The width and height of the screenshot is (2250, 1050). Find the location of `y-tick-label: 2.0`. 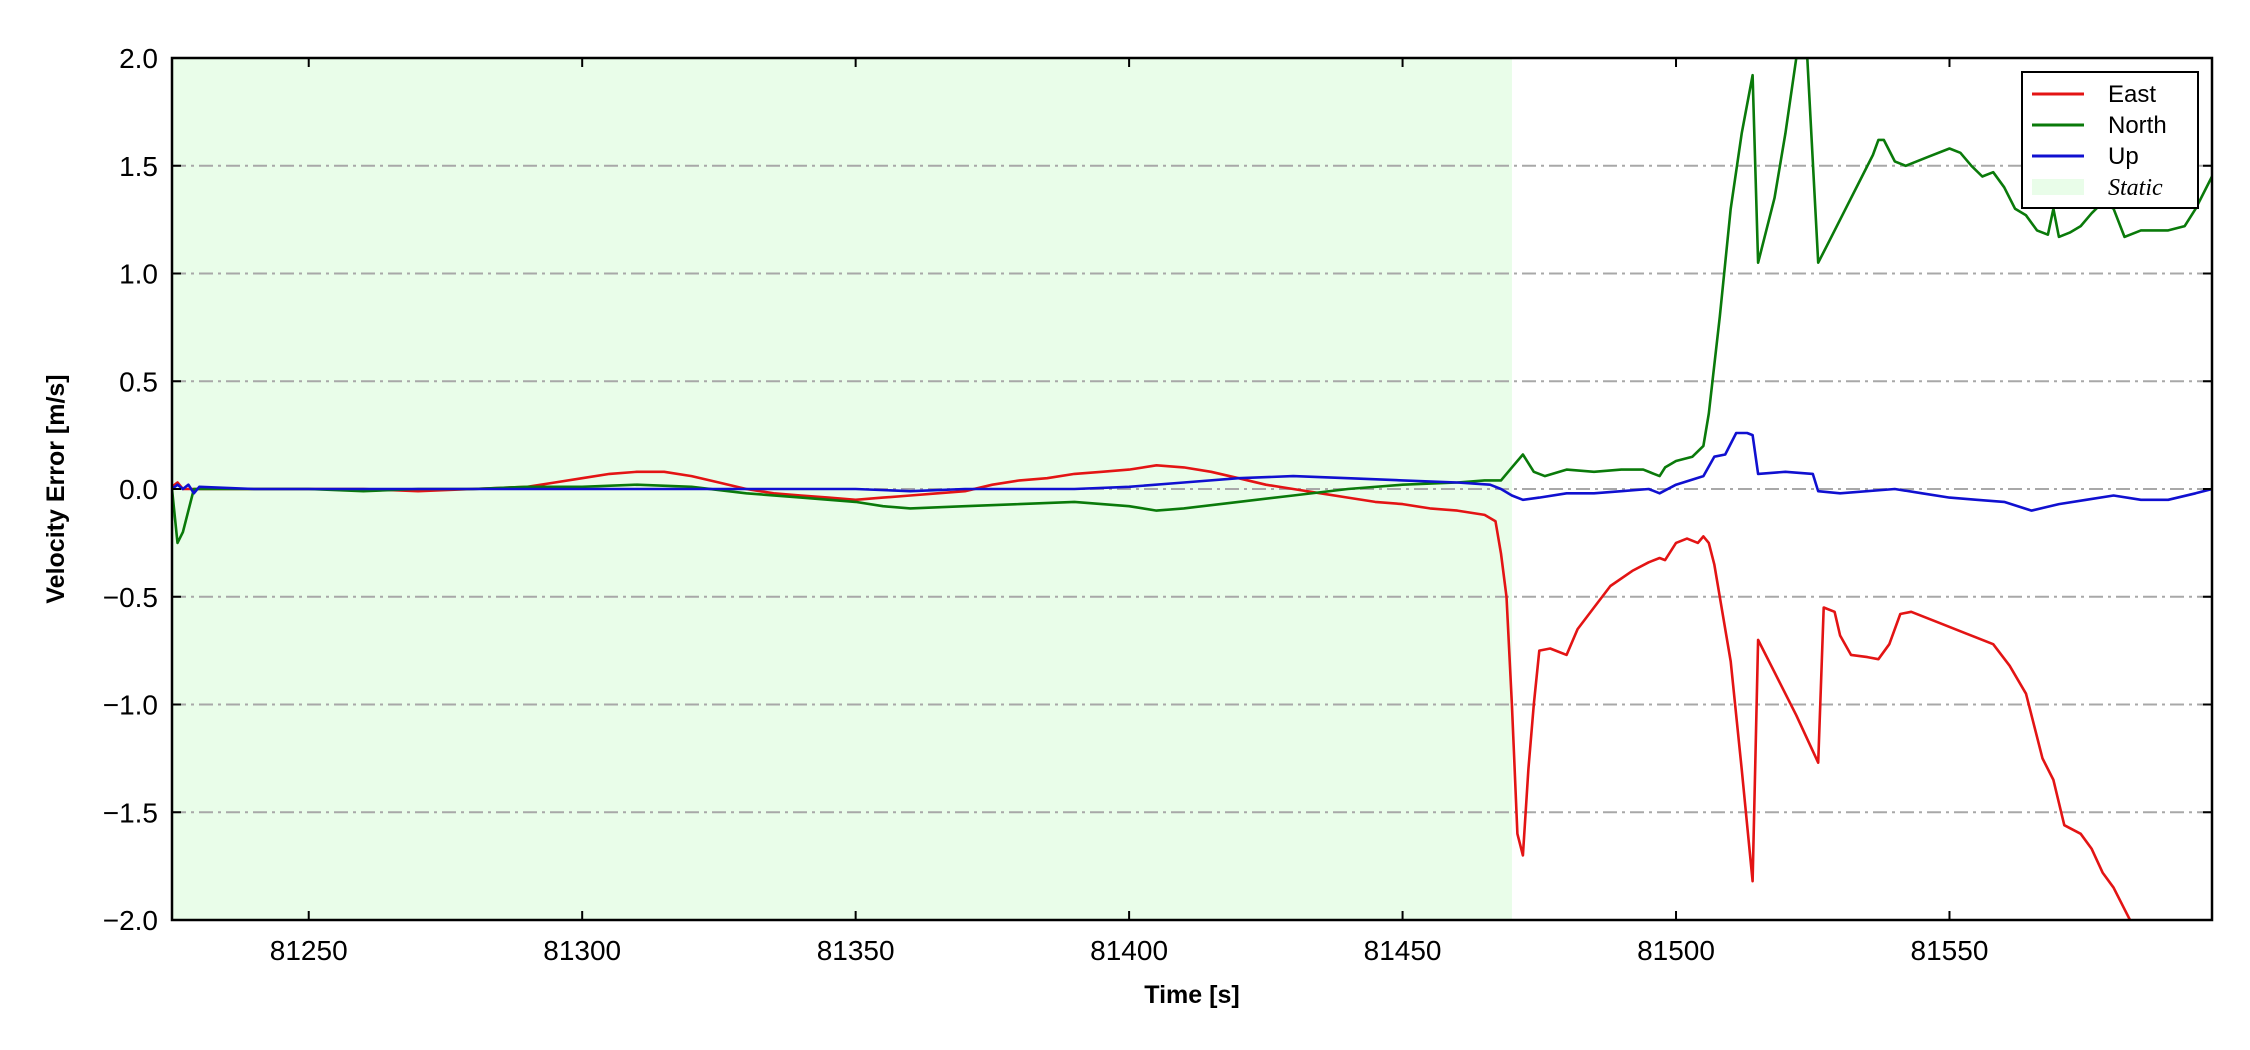

y-tick-label: 2.0 is located at coordinates (138, 58).